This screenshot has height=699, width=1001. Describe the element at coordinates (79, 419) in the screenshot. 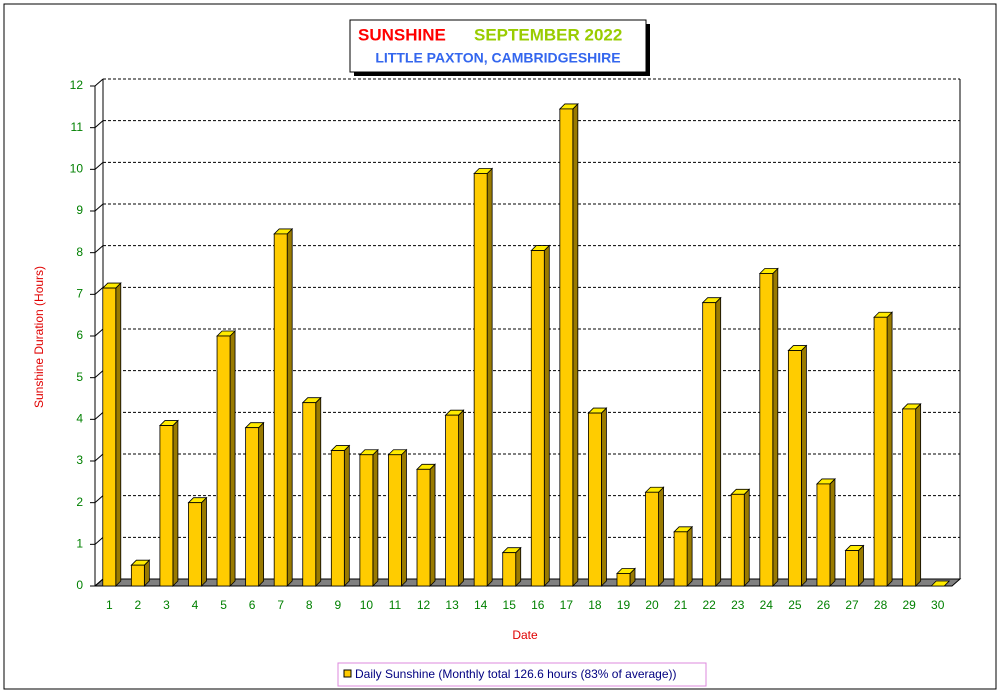

I see `y-tick-label: 4` at that location.